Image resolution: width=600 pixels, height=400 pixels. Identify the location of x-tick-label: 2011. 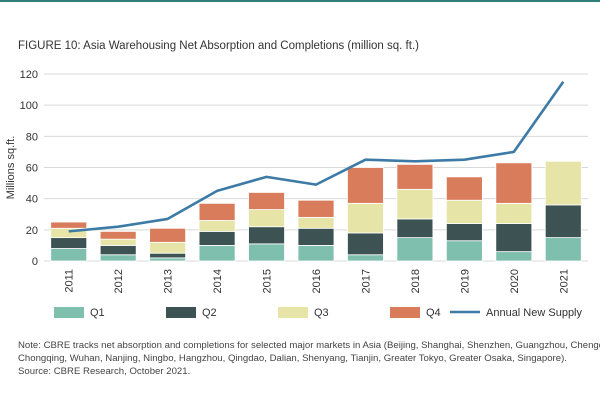
(70, 281).